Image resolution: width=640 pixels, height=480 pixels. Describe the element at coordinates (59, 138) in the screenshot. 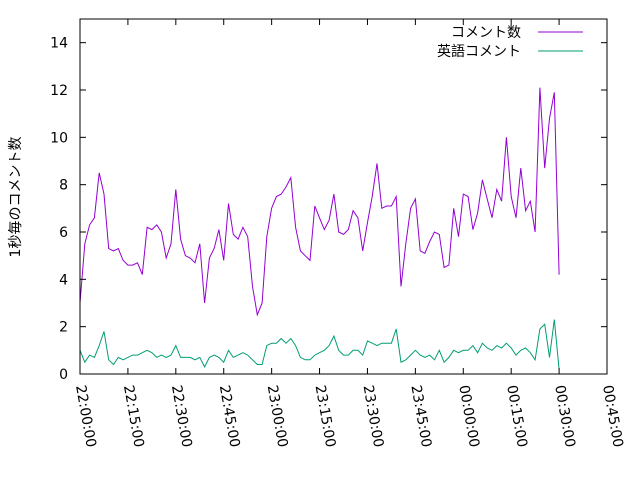

I see `y-tick-label: 10` at that location.